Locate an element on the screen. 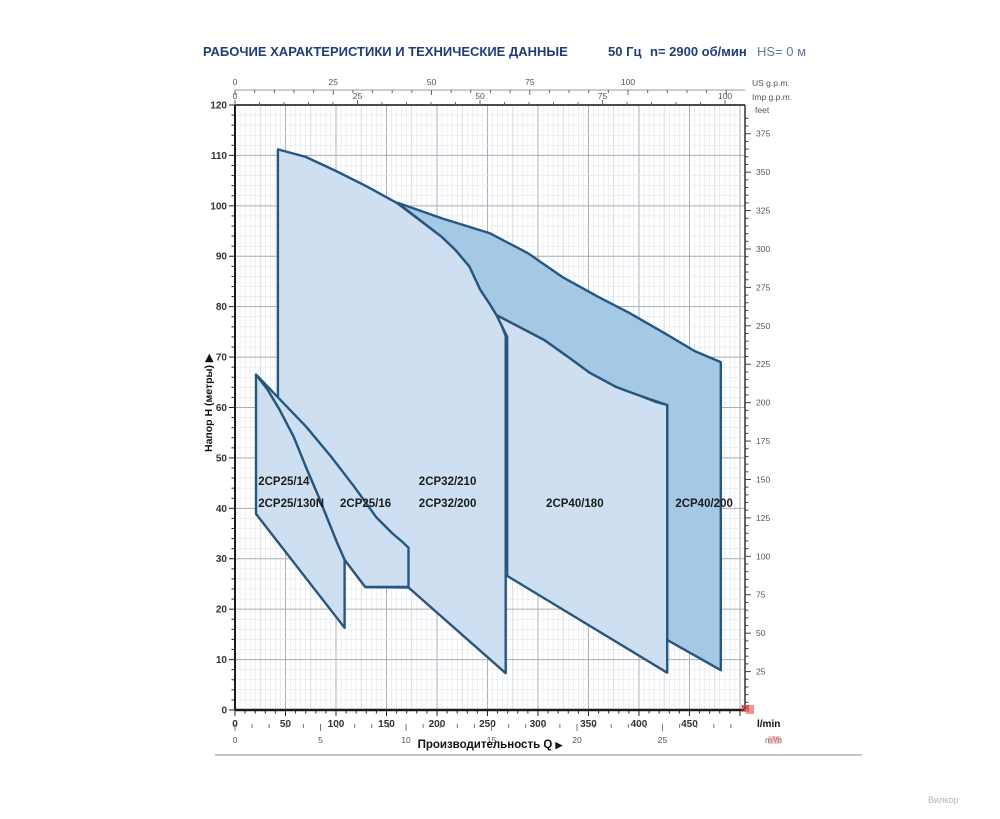 The image size is (1000, 819). region-2CP25/14-130N is located at coordinates (300, 501).